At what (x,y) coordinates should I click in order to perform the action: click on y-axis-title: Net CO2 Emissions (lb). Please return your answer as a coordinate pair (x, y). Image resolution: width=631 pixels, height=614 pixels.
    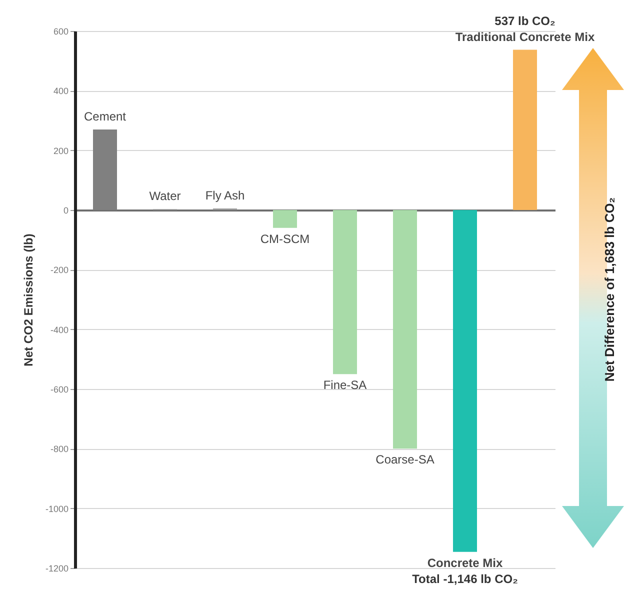
    Looking at the image, I should click on (28, 300).